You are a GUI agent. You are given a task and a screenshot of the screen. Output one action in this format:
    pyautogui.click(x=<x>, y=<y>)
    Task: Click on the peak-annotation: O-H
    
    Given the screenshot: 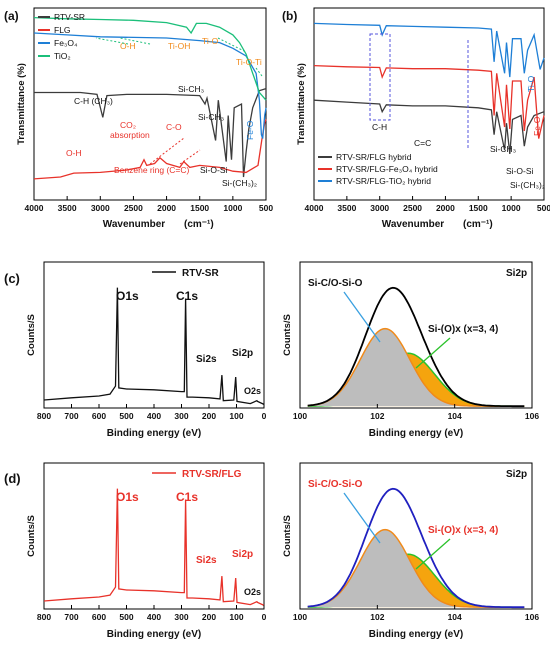 What is the action you would take?
    pyautogui.click(x=128, y=46)
    